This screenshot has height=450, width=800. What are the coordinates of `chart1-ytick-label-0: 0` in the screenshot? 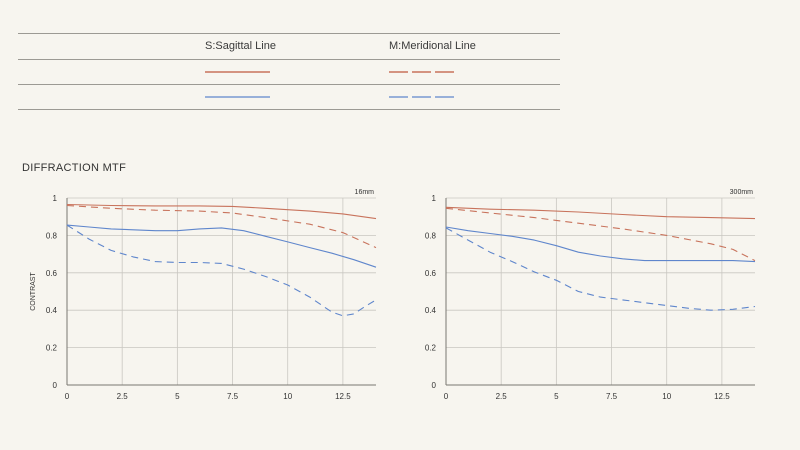 It's located at (55, 385).